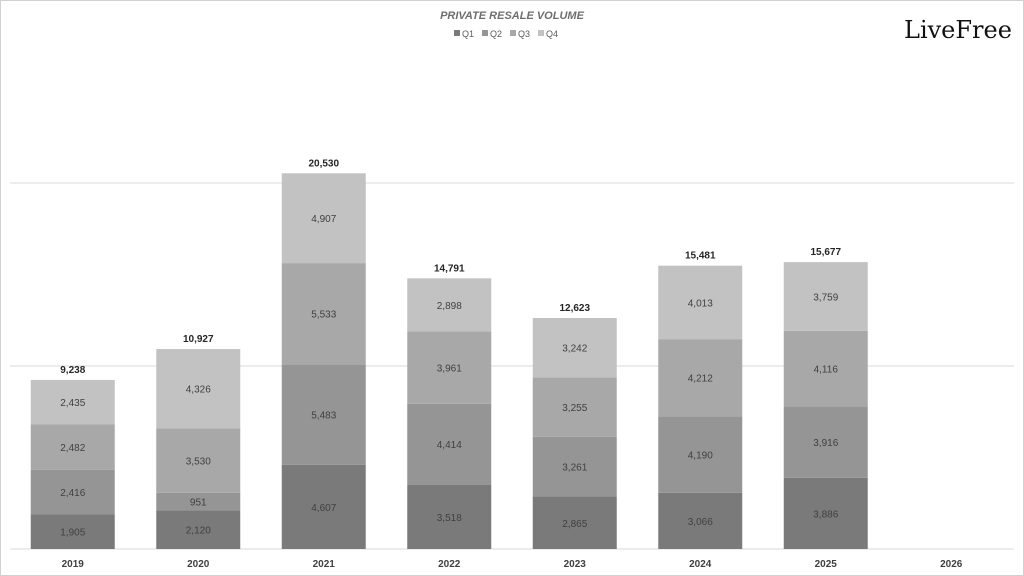  I want to click on data-label-q2-2024: 4,190, so click(700, 456).